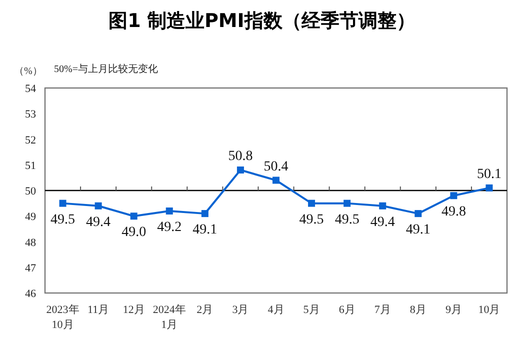  I want to click on y-tick-label: 48, so click(30, 242).